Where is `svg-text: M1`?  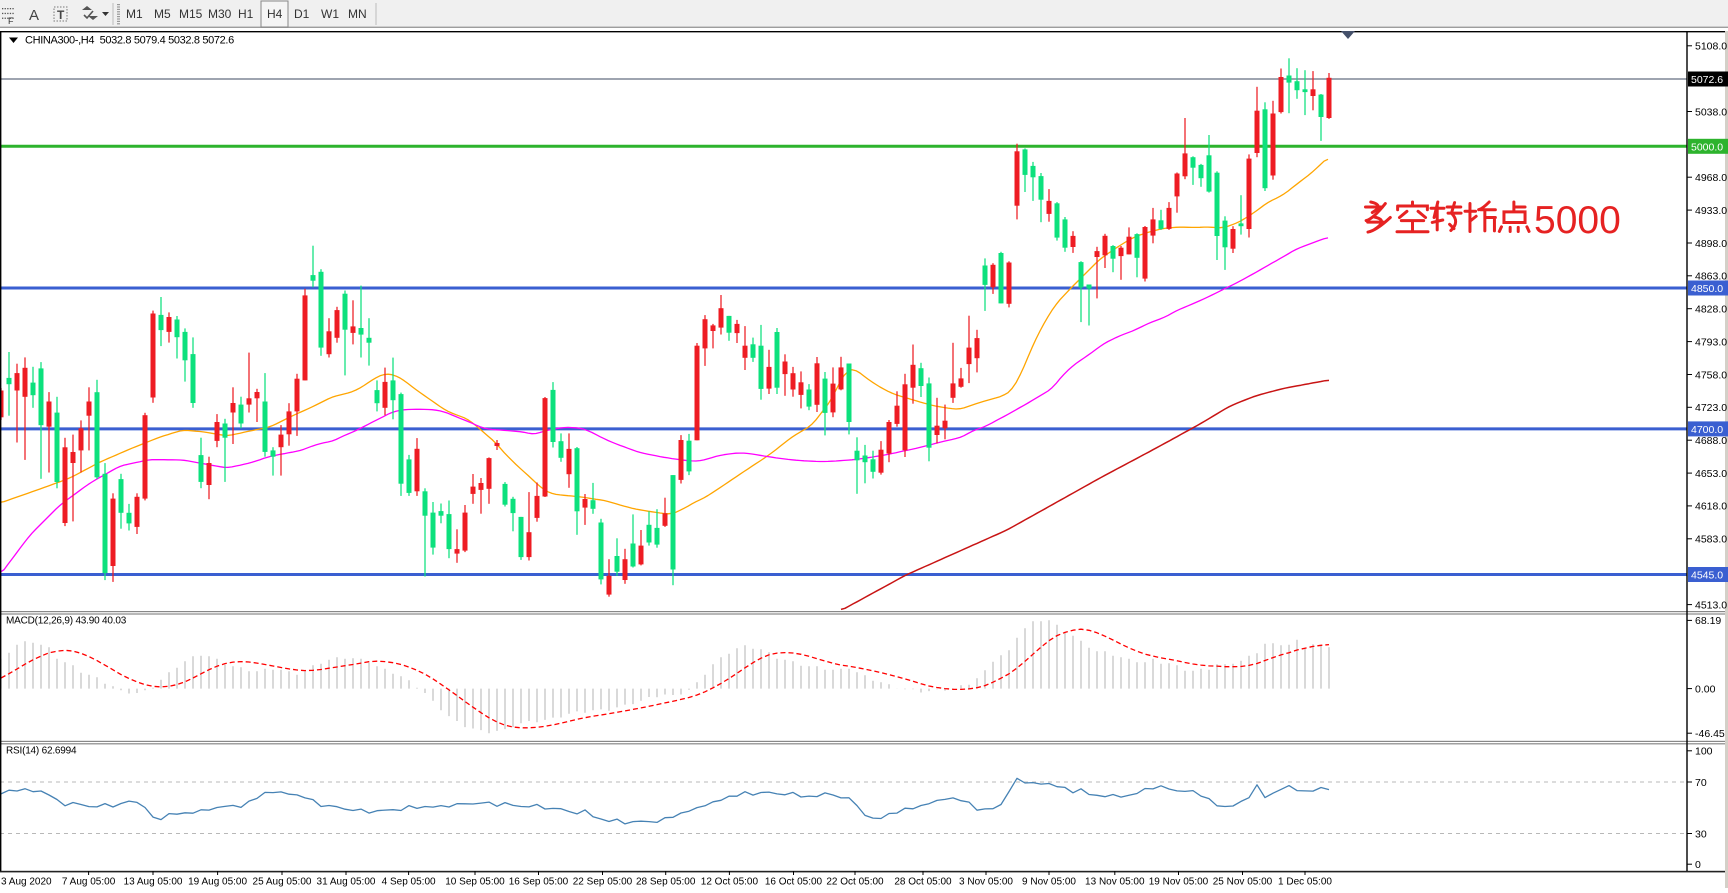
svg-text: M1 is located at coordinates (134, 14).